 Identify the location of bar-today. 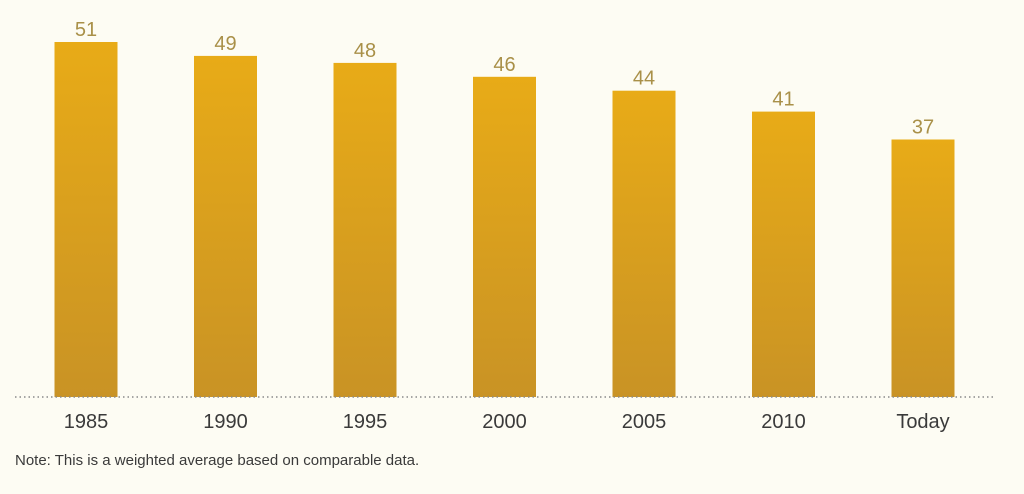
(923, 268).